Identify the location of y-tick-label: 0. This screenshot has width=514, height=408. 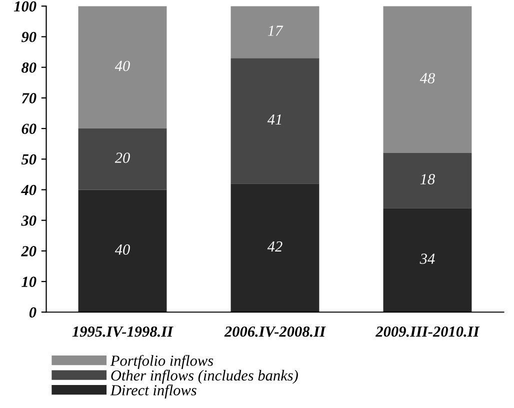
(32, 312).